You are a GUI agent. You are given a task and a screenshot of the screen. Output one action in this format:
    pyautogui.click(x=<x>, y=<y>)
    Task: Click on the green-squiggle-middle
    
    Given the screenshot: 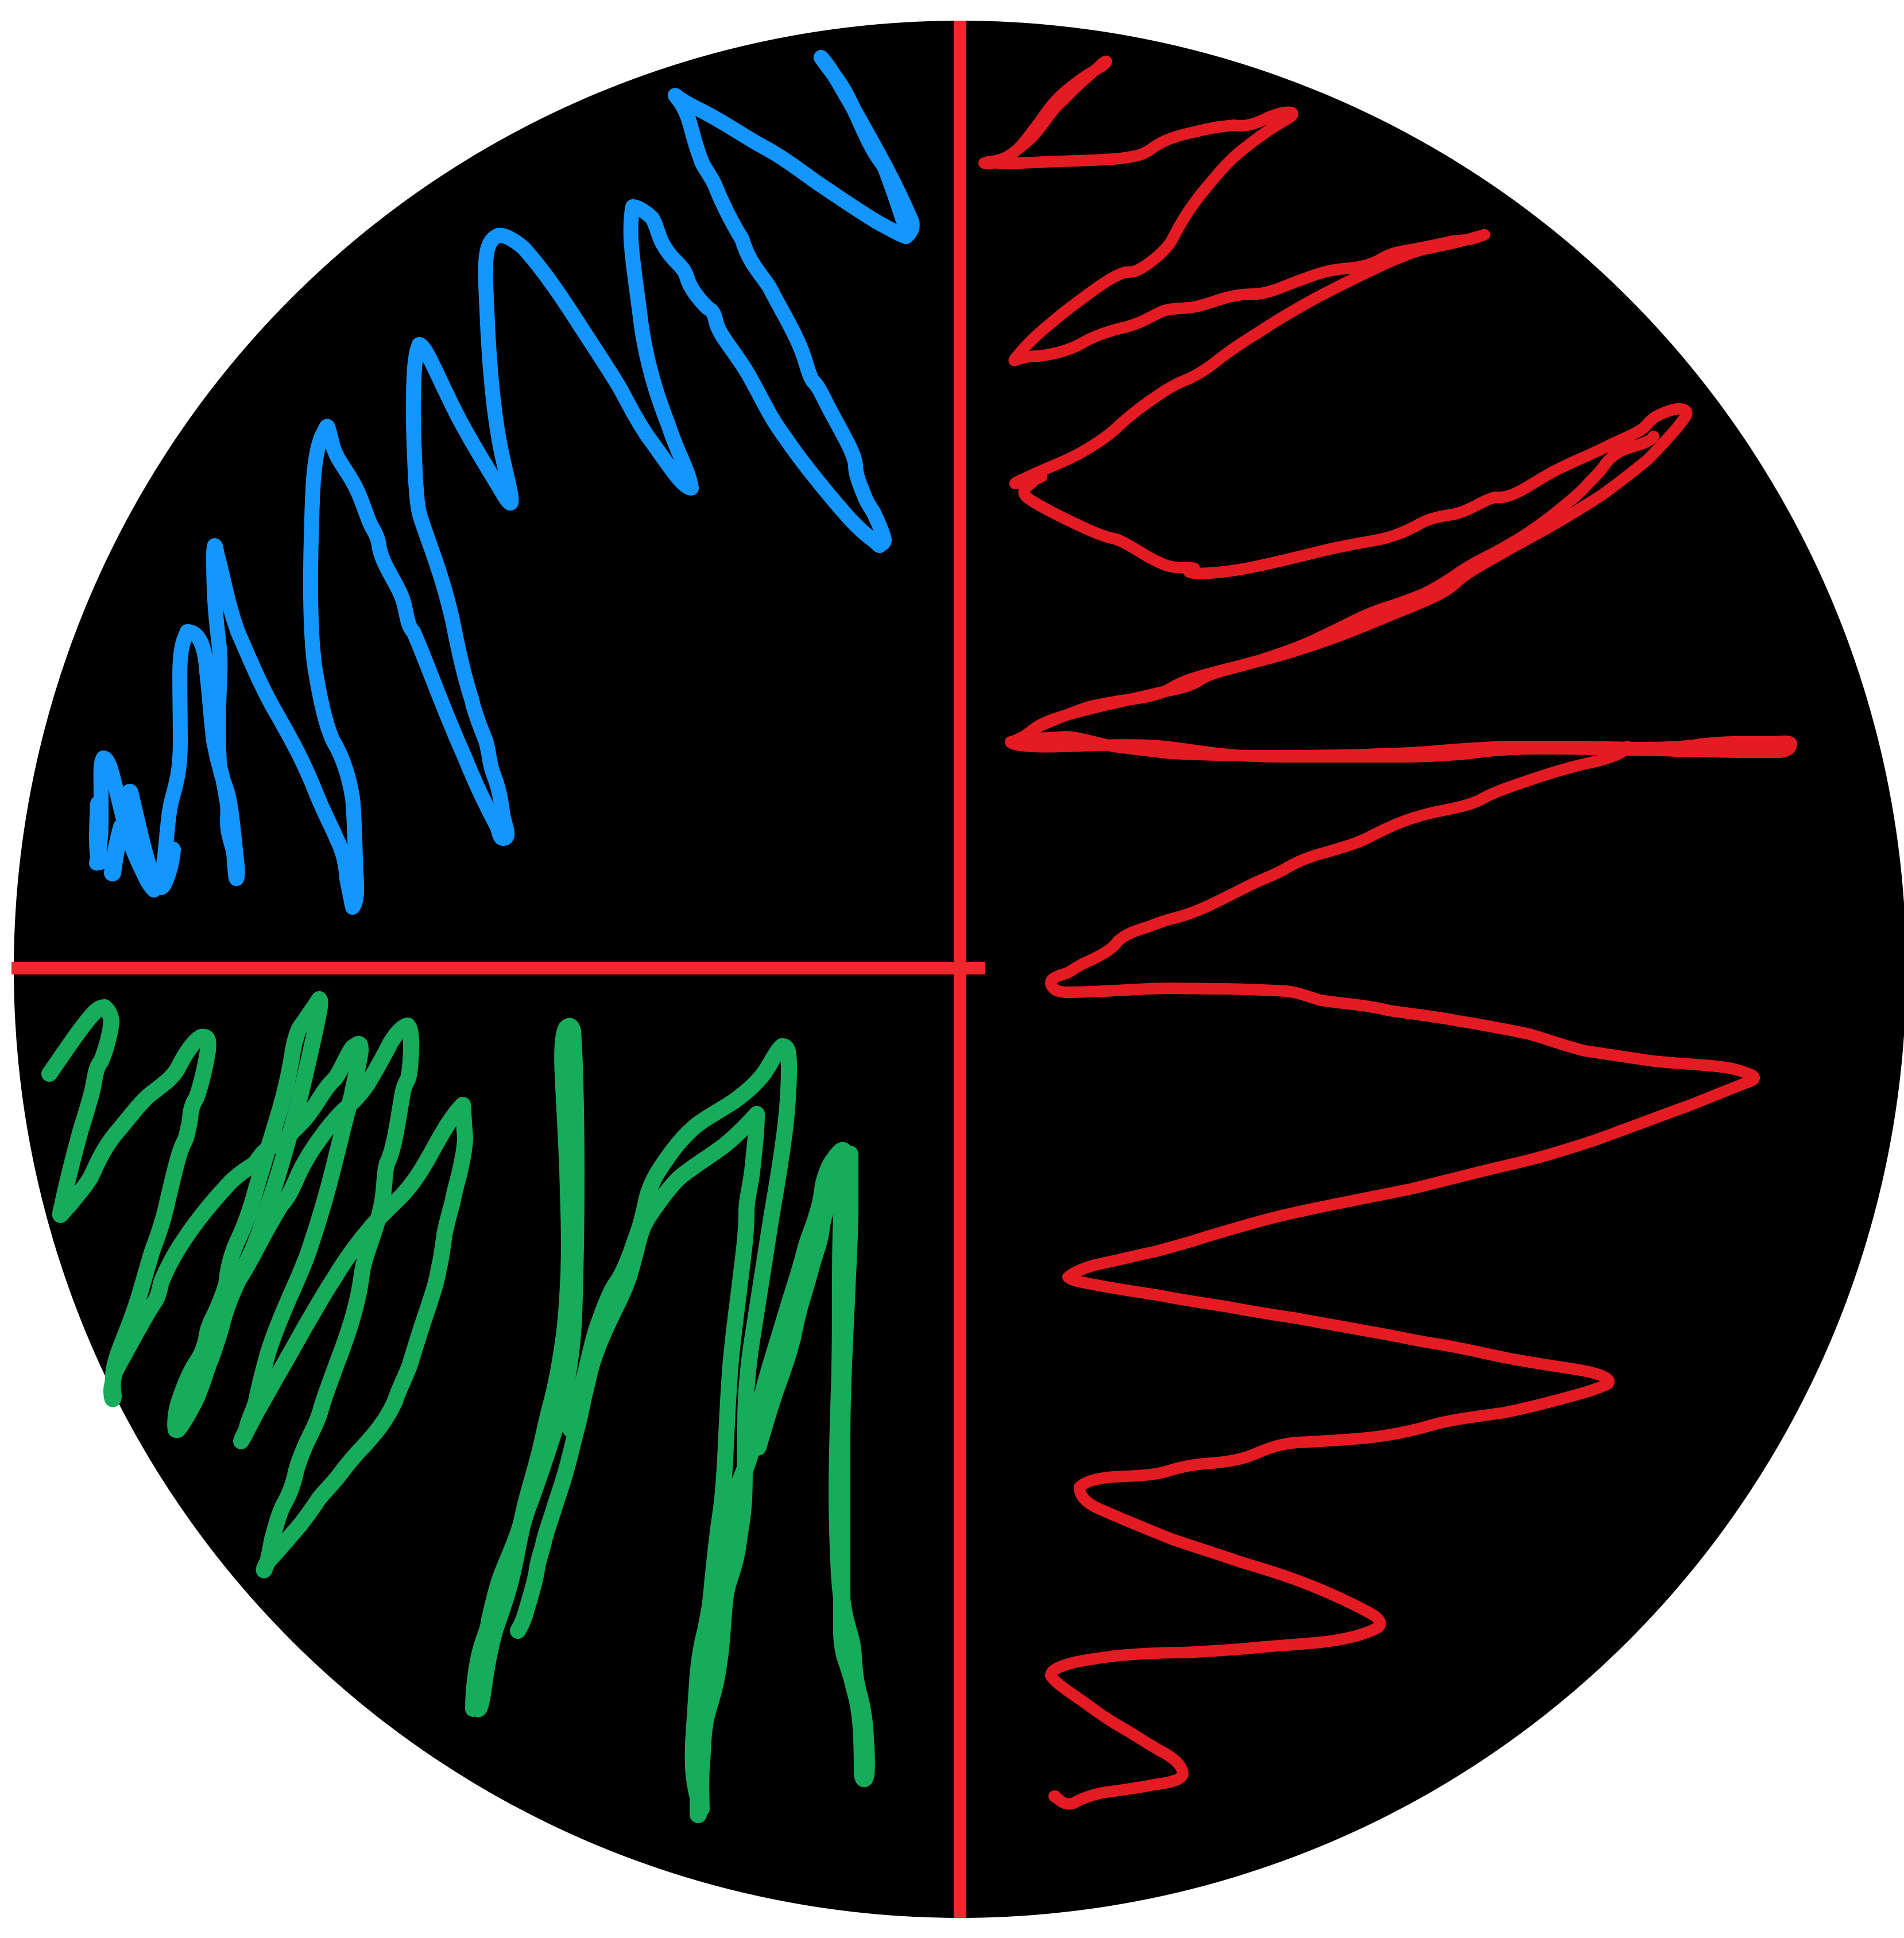 What is the action you would take?
    pyautogui.click(x=631, y=1417)
    